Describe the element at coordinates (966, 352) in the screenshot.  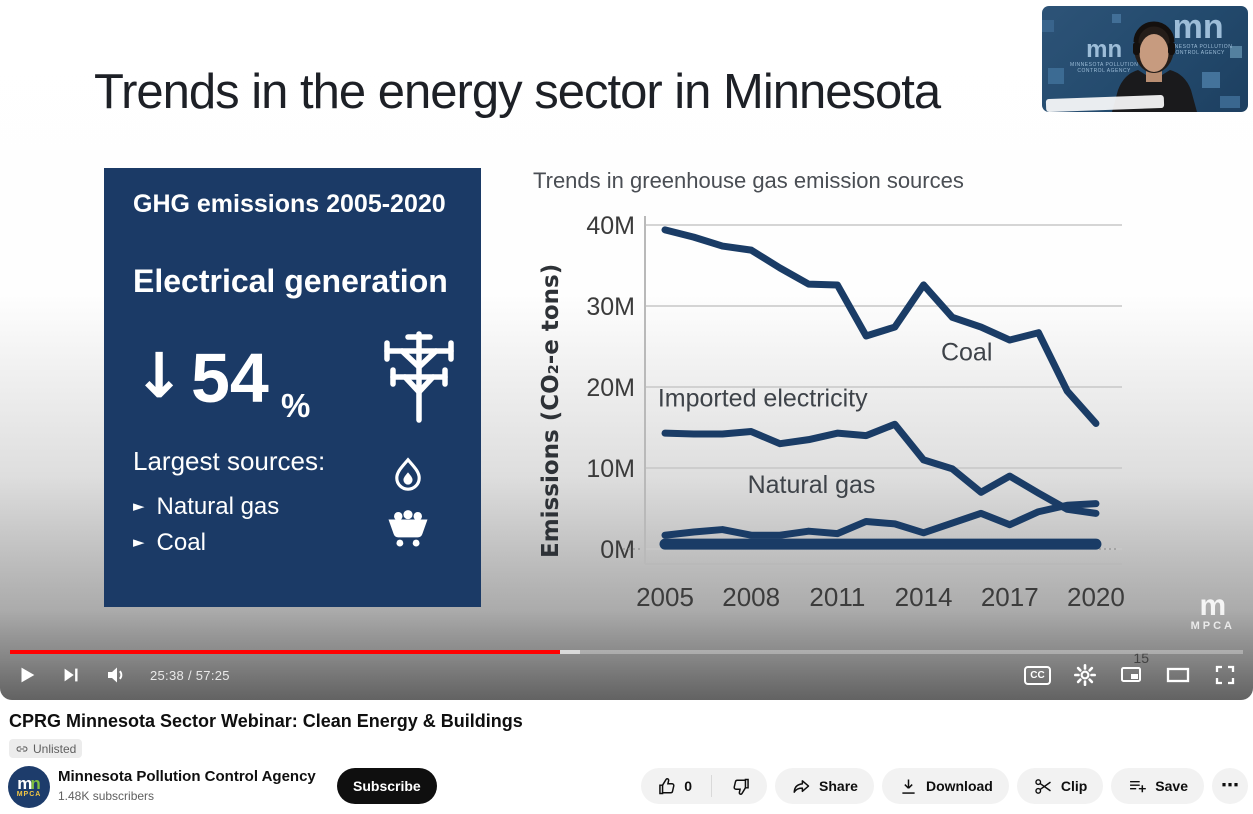
I see `annotation-label: Coal` at that location.